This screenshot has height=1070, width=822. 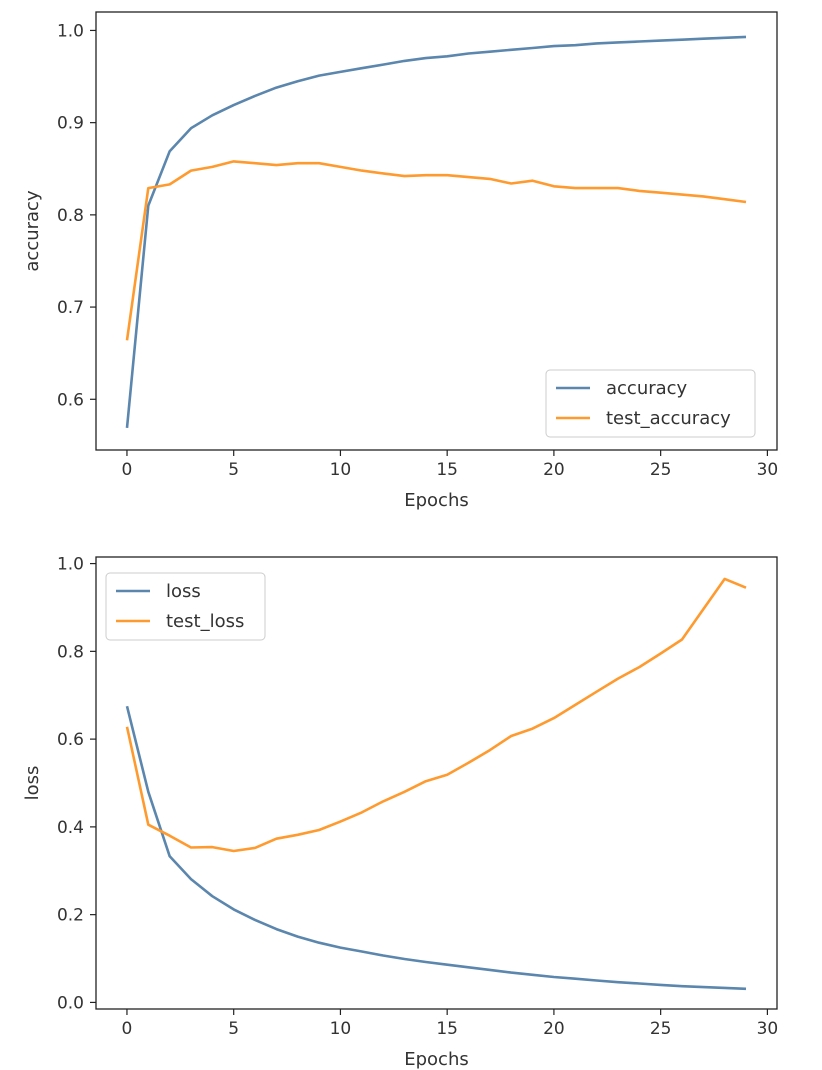 What do you see at coordinates (205, 621) in the screenshot?
I see `legend-label-test-loss: test_loss` at bounding box center [205, 621].